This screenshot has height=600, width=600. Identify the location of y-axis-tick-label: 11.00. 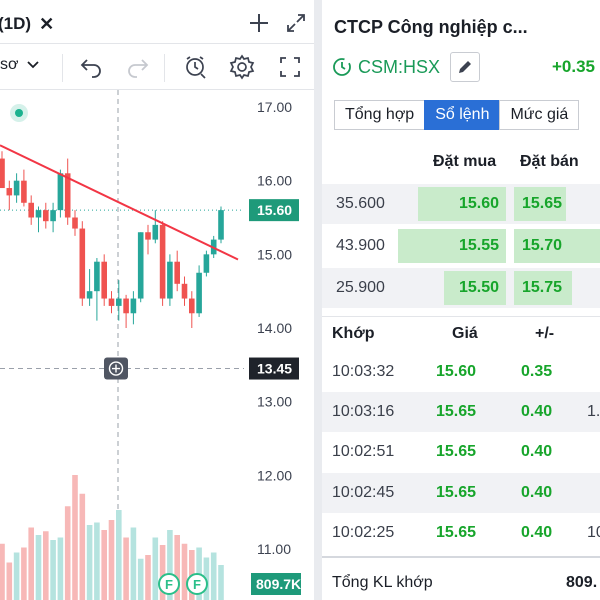
(274, 549).